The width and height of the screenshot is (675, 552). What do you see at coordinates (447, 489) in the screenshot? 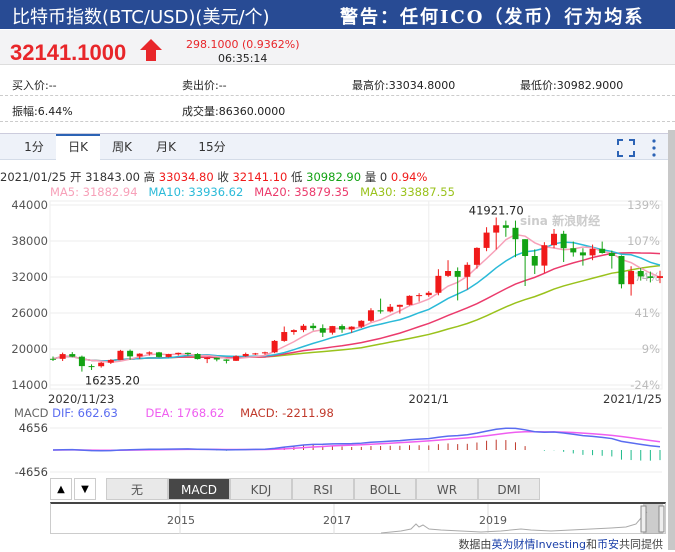
I see `indicator-wr: WR` at bounding box center [447, 489].